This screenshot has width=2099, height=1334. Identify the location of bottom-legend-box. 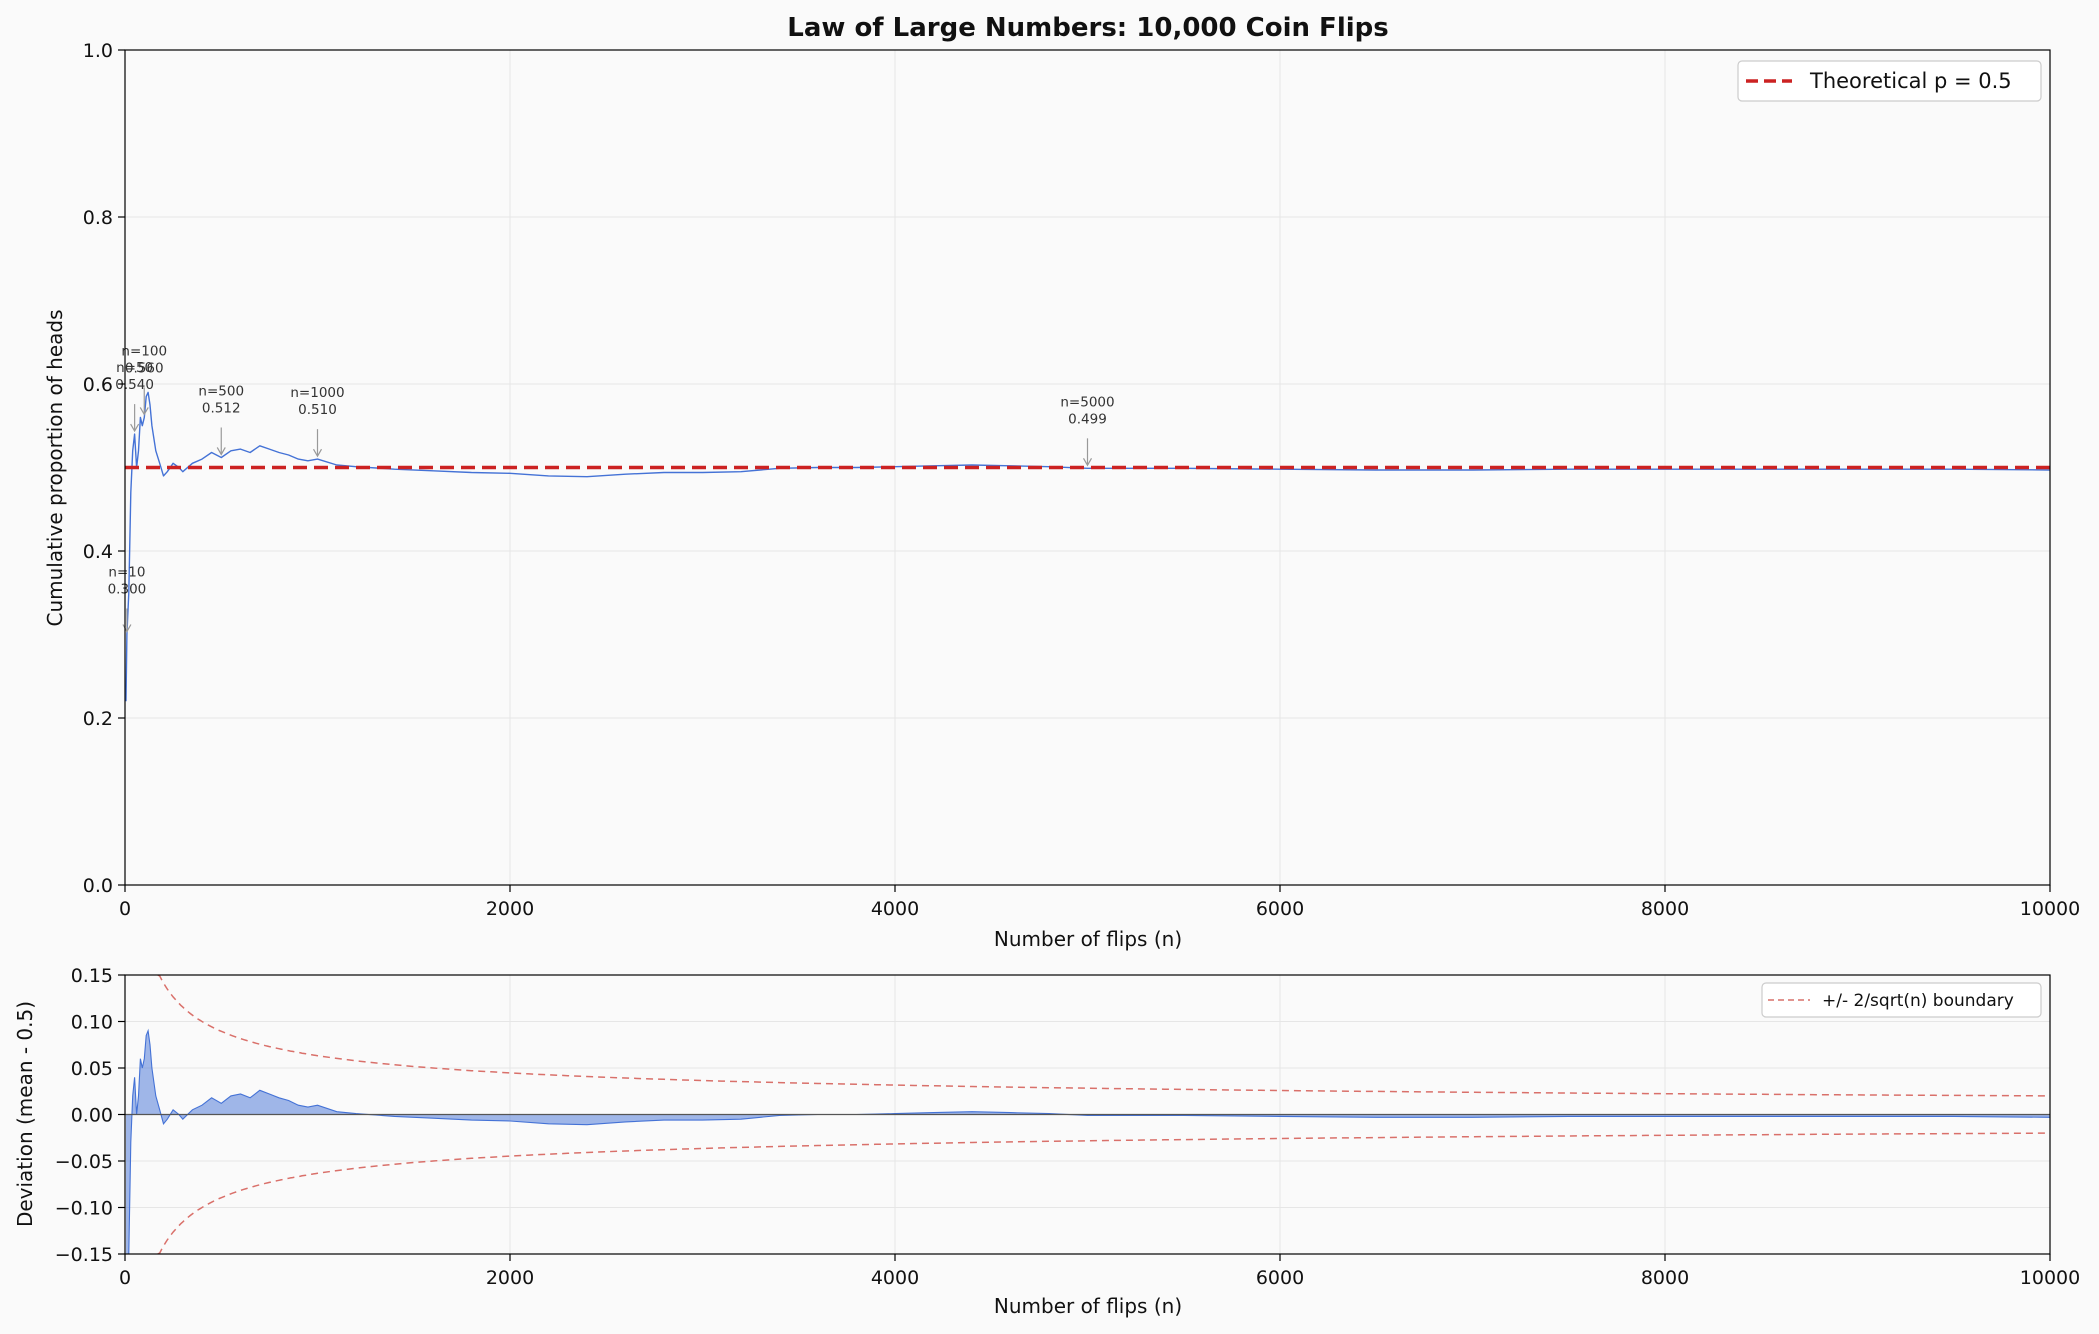
(1901, 1000).